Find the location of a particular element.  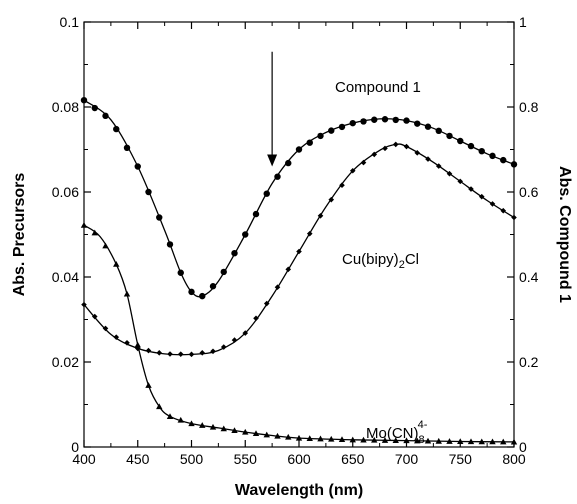

left-y-tick-label: 0 is located at coordinates (75, 447).